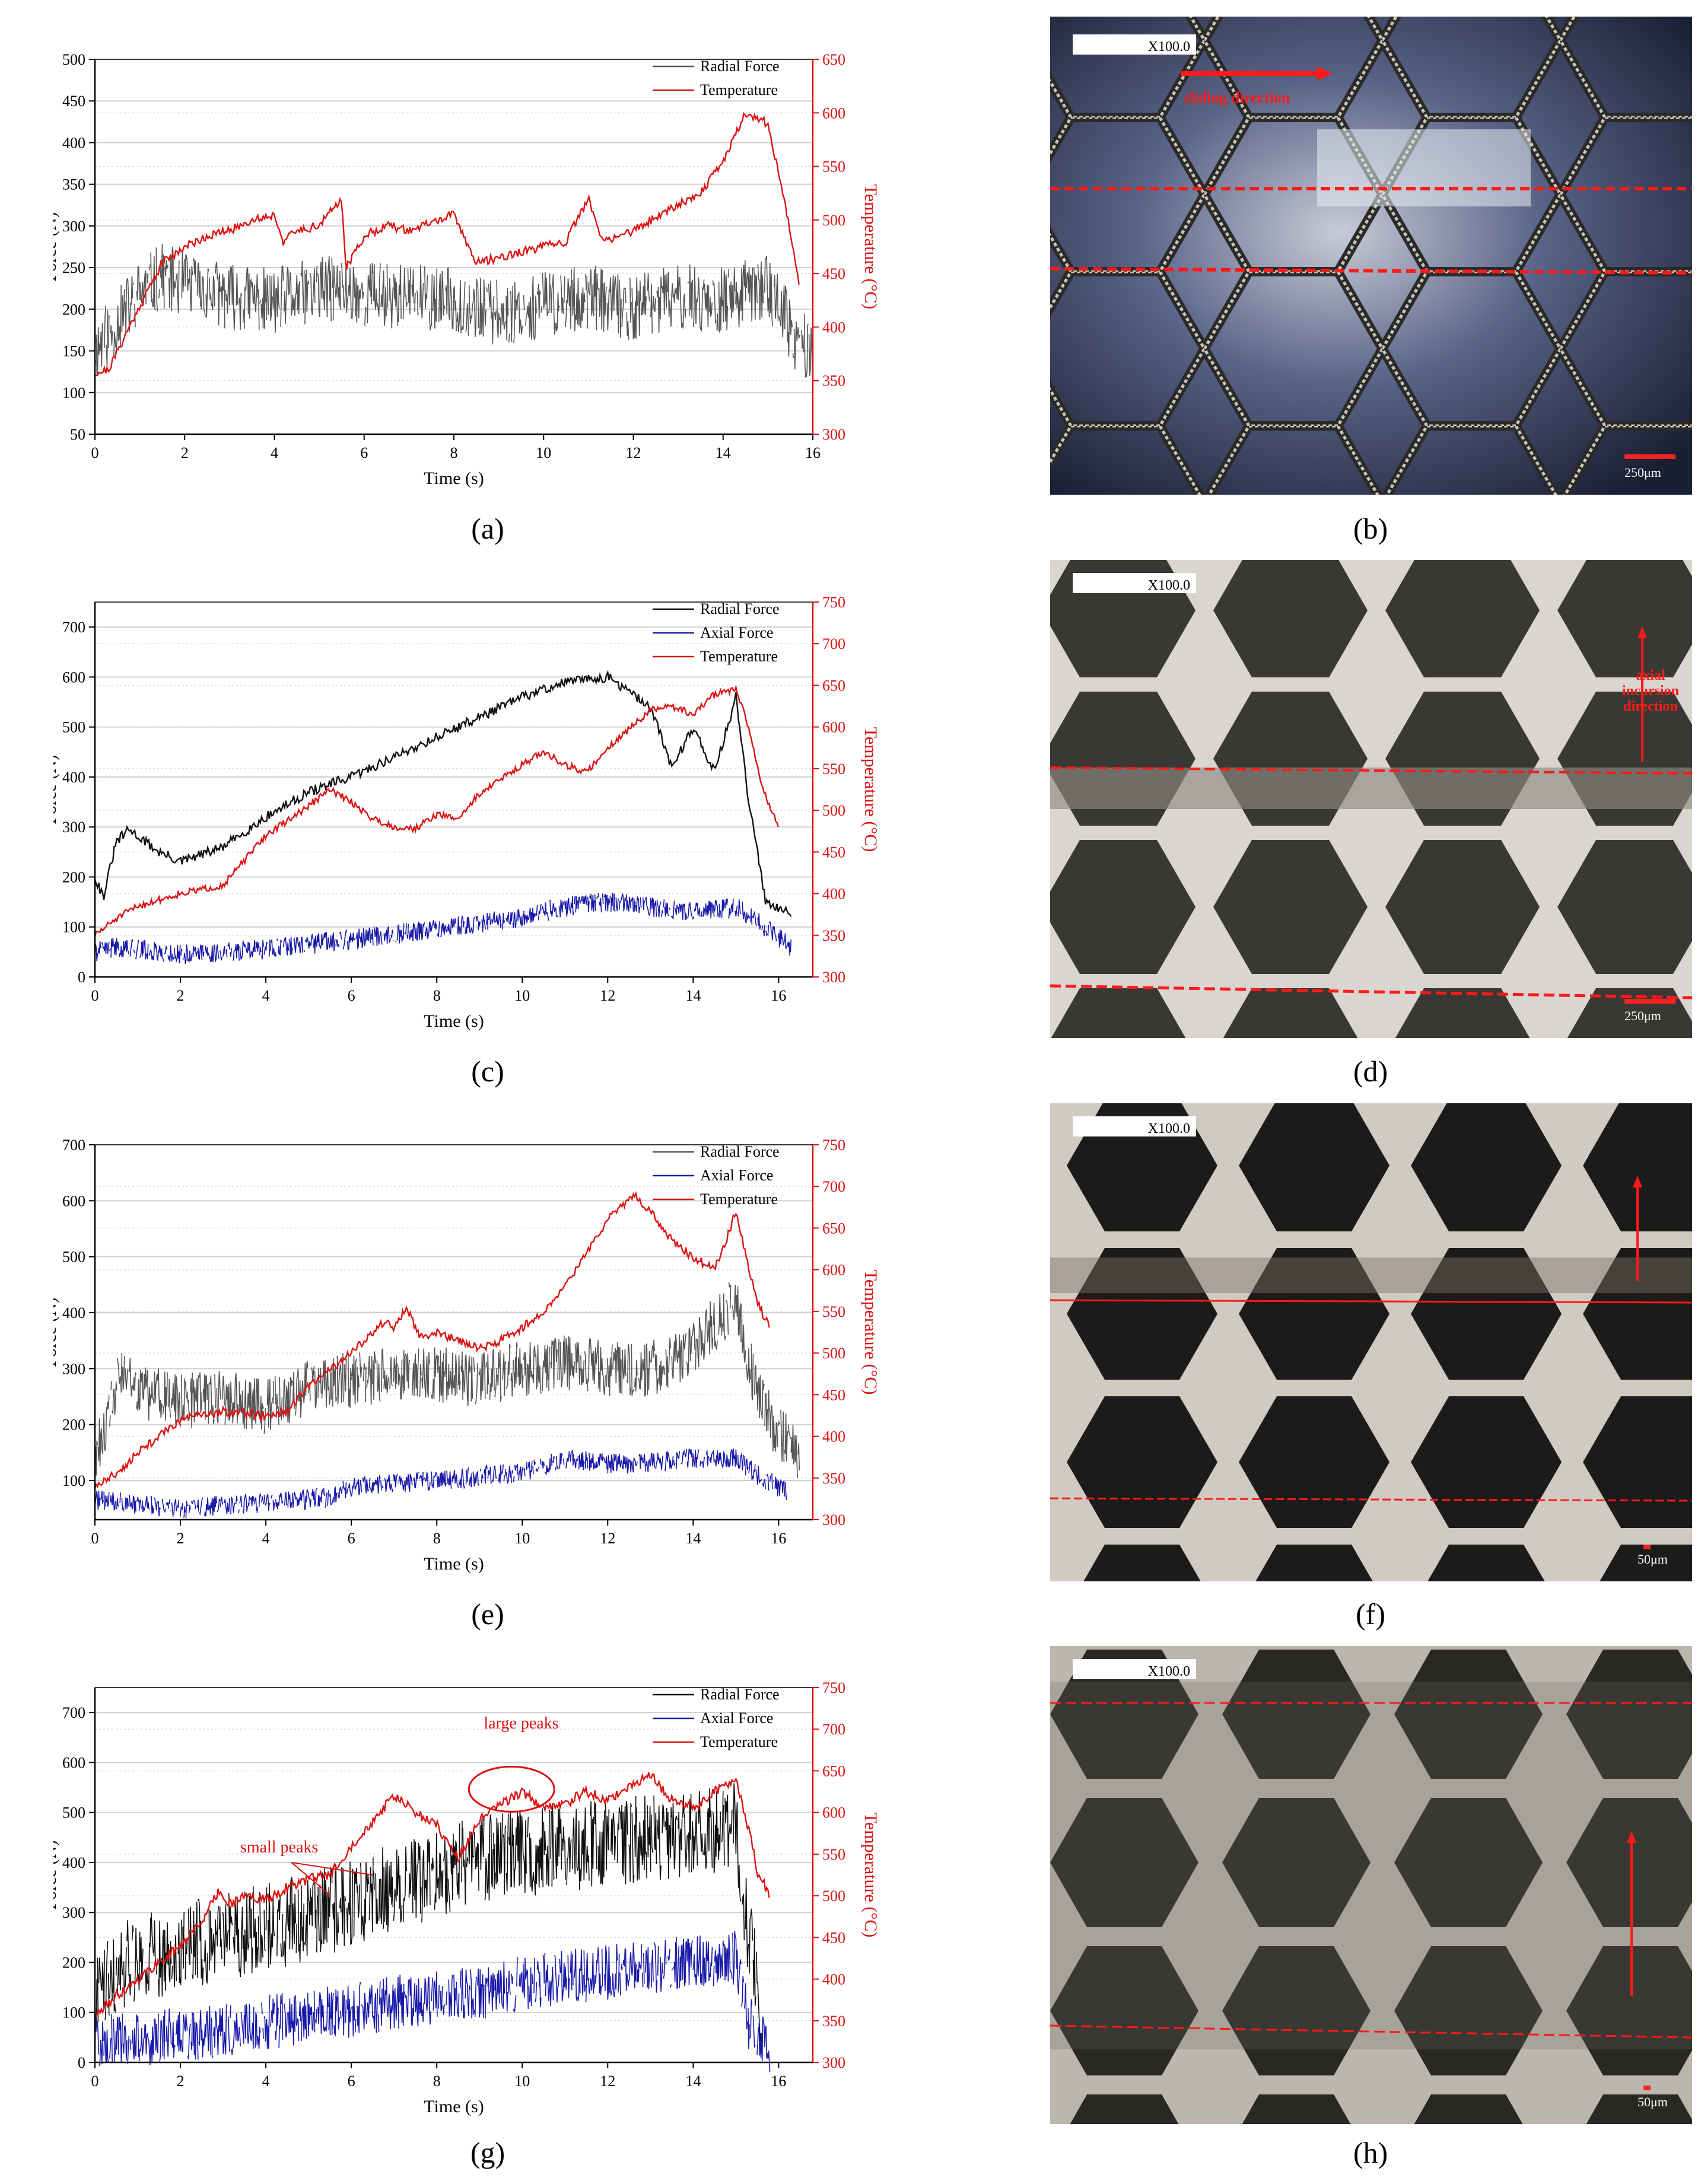 This screenshot has width=1701, height=2184. What do you see at coordinates (833, 1937) in the screenshot?
I see `y2-tick-label-3: 450` at bounding box center [833, 1937].